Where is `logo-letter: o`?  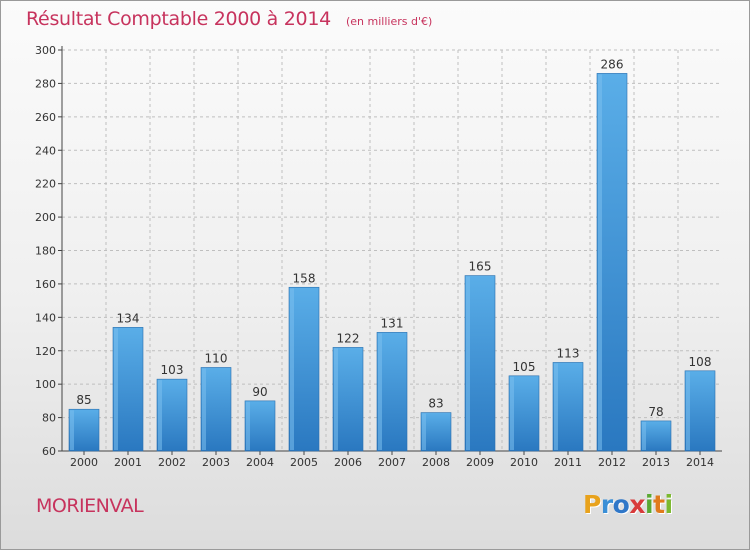
logo-letter: o is located at coordinates (621, 504).